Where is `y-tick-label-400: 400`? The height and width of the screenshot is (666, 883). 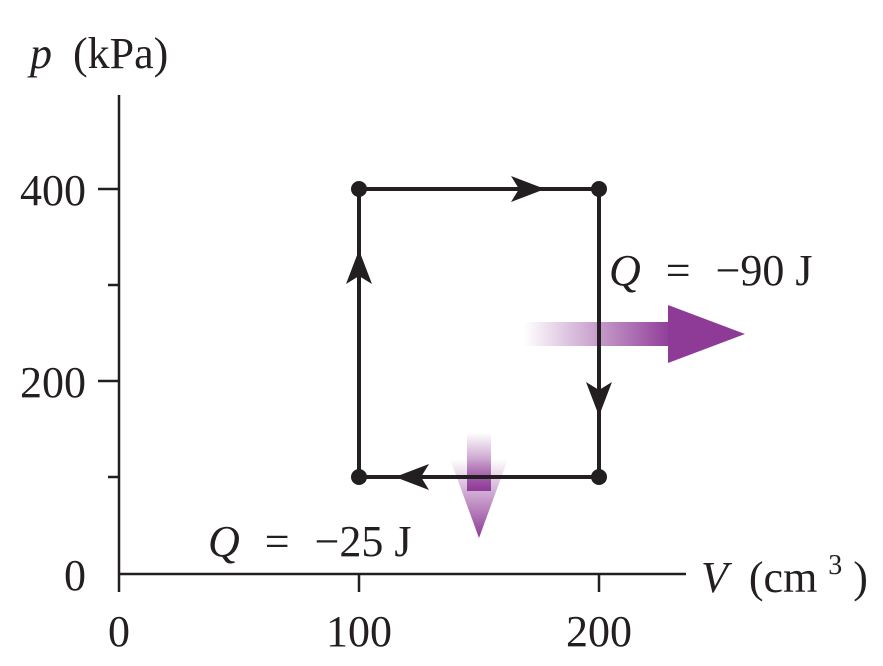
y-tick-label-400: 400 is located at coordinates (53, 190).